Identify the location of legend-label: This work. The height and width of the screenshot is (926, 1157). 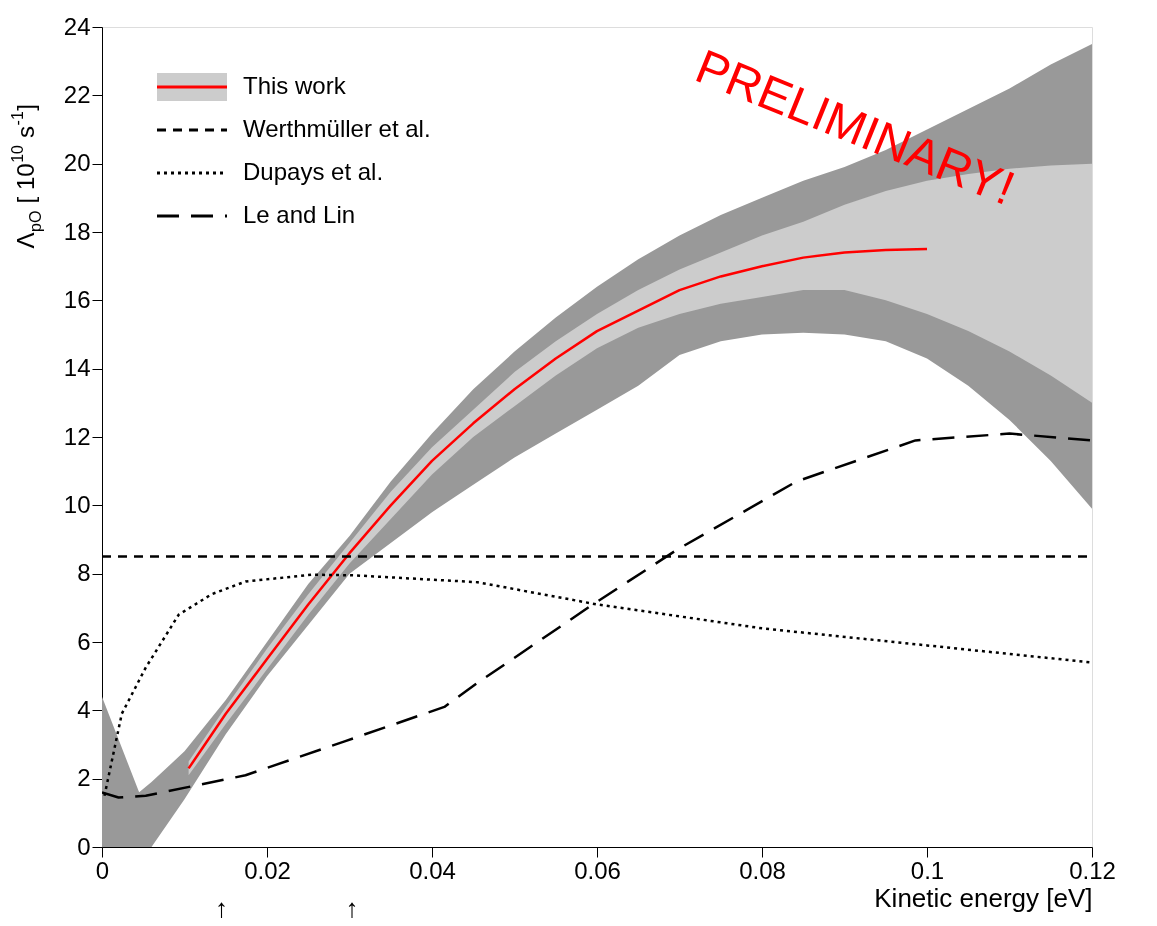
(295, 85).